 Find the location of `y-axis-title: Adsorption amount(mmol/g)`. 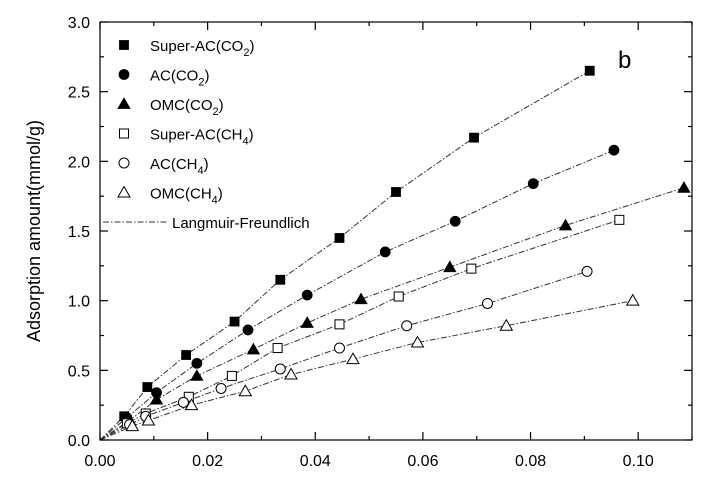

y-axis-title: Adsorption amount(mmol/g) is located at coordinates (34, 231).